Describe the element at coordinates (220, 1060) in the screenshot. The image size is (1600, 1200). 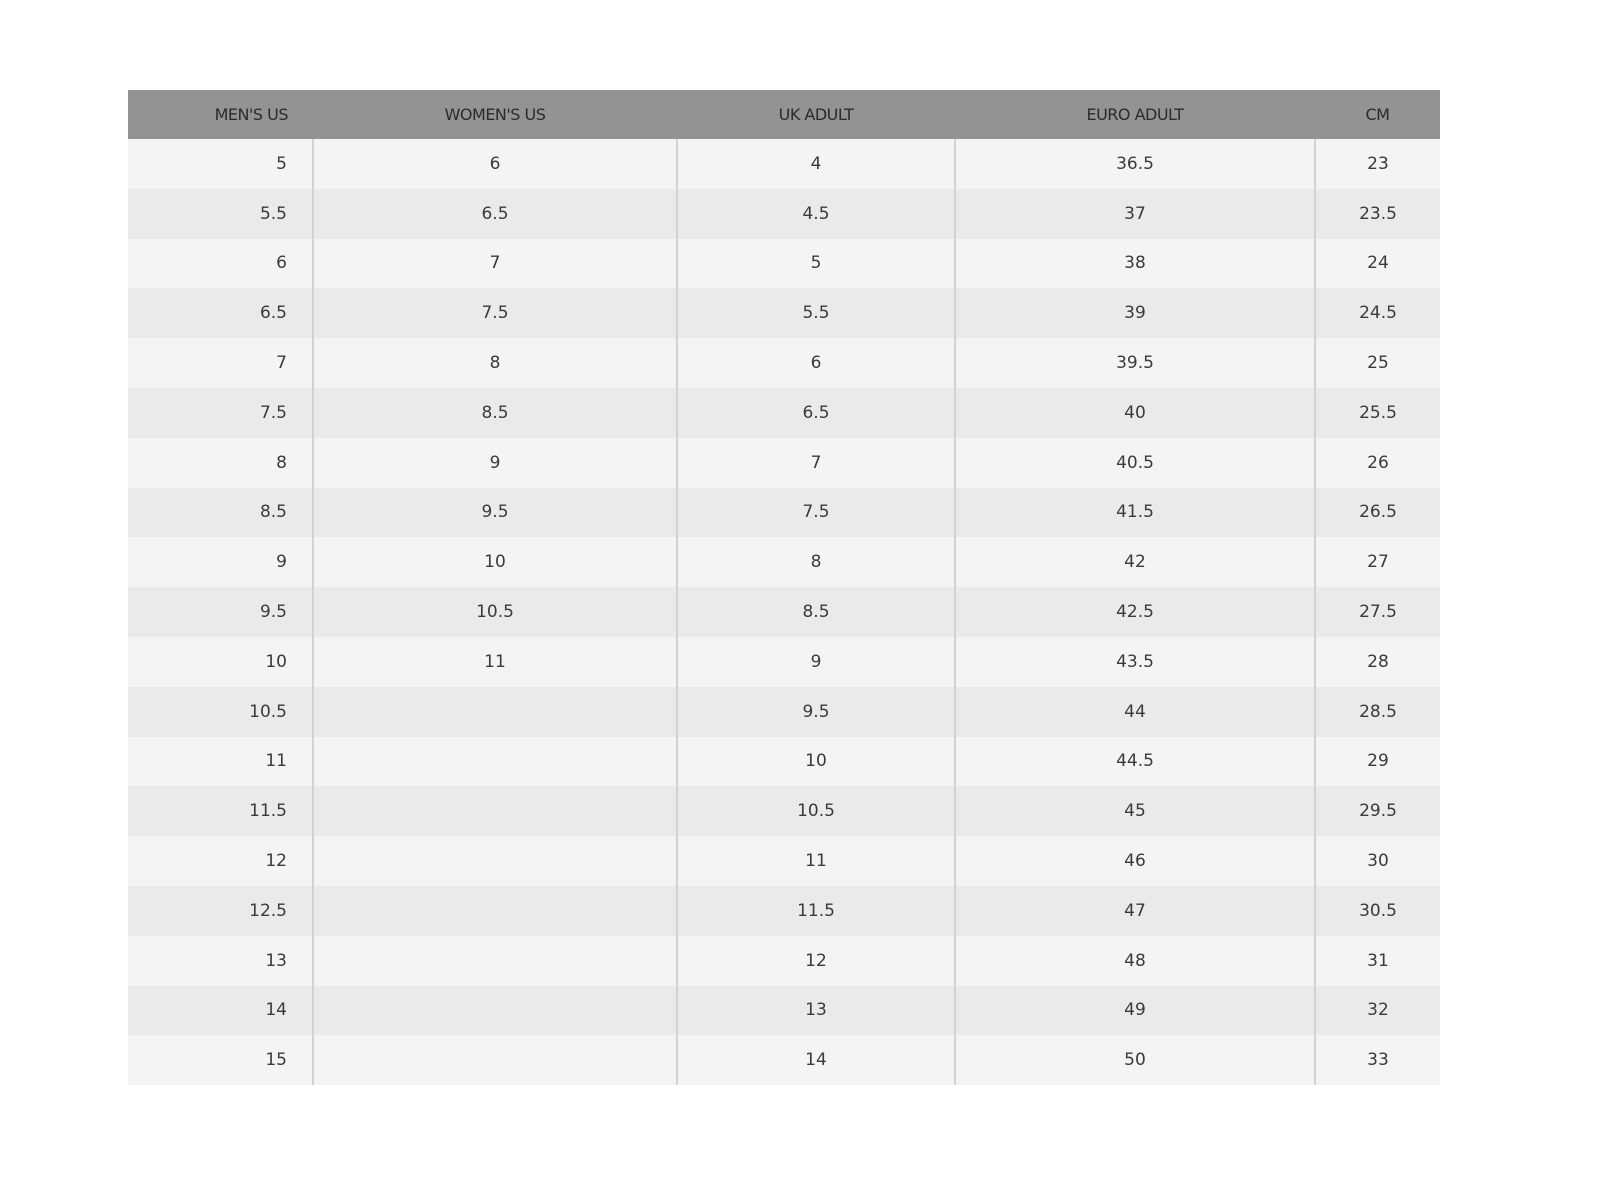
I see `cell-mens-us: 15` at that location.